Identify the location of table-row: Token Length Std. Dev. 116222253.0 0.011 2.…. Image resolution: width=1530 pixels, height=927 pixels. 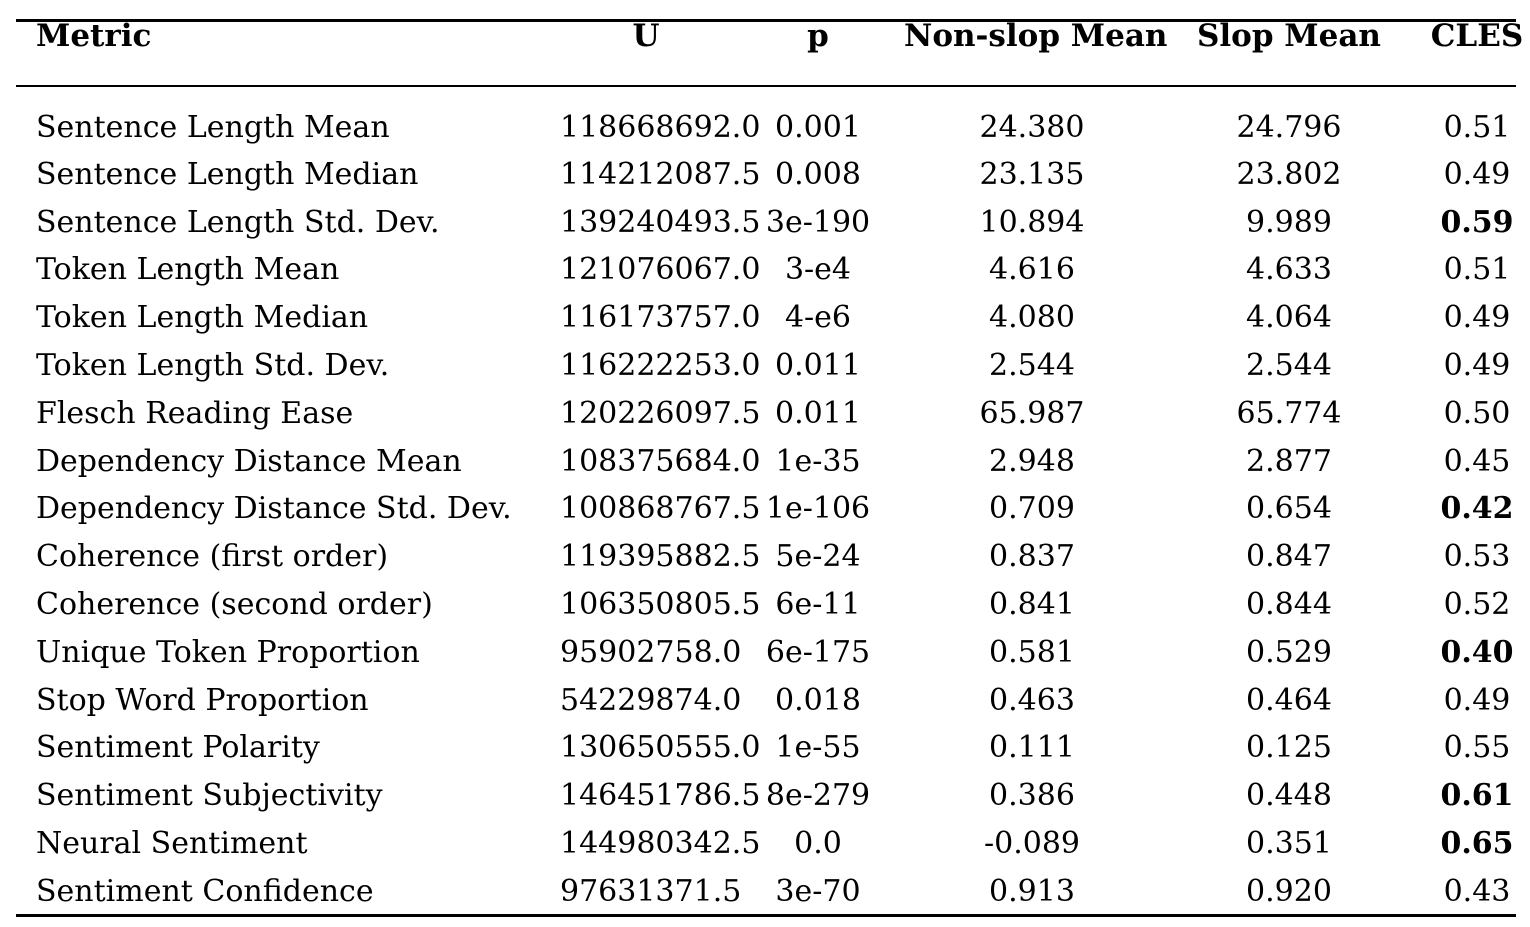
(773, 366).